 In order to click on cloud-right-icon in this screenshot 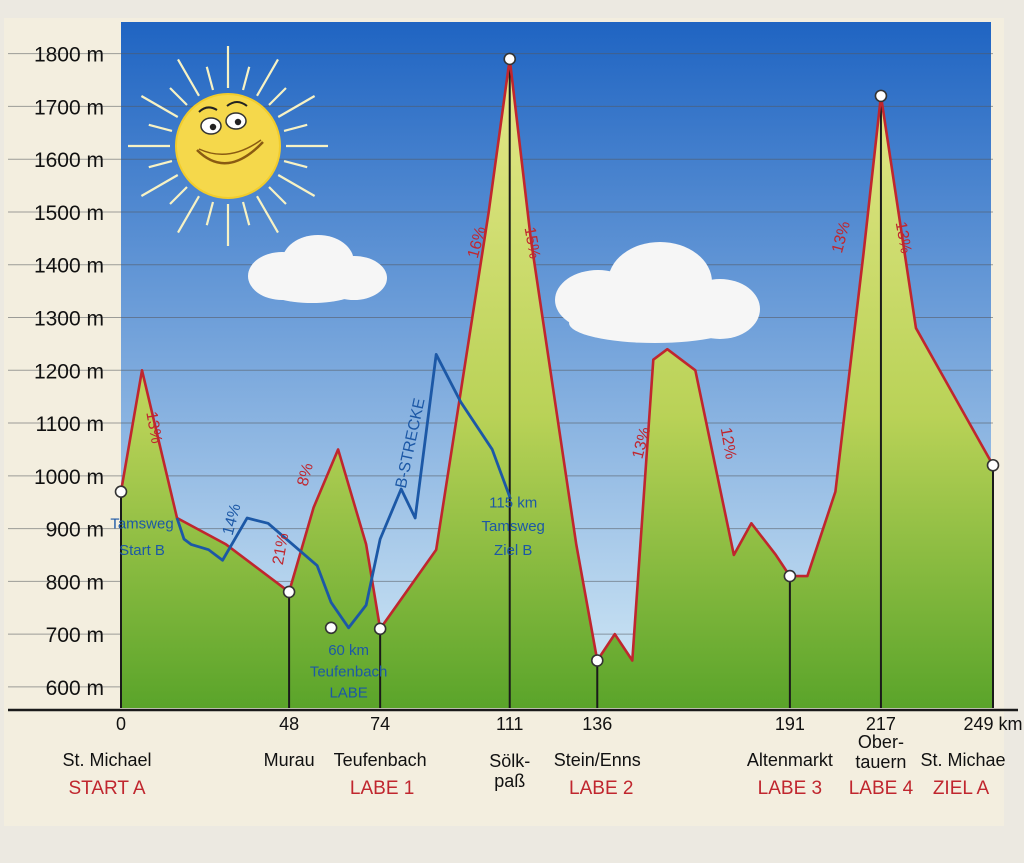, I will do `click(657, 292)`.